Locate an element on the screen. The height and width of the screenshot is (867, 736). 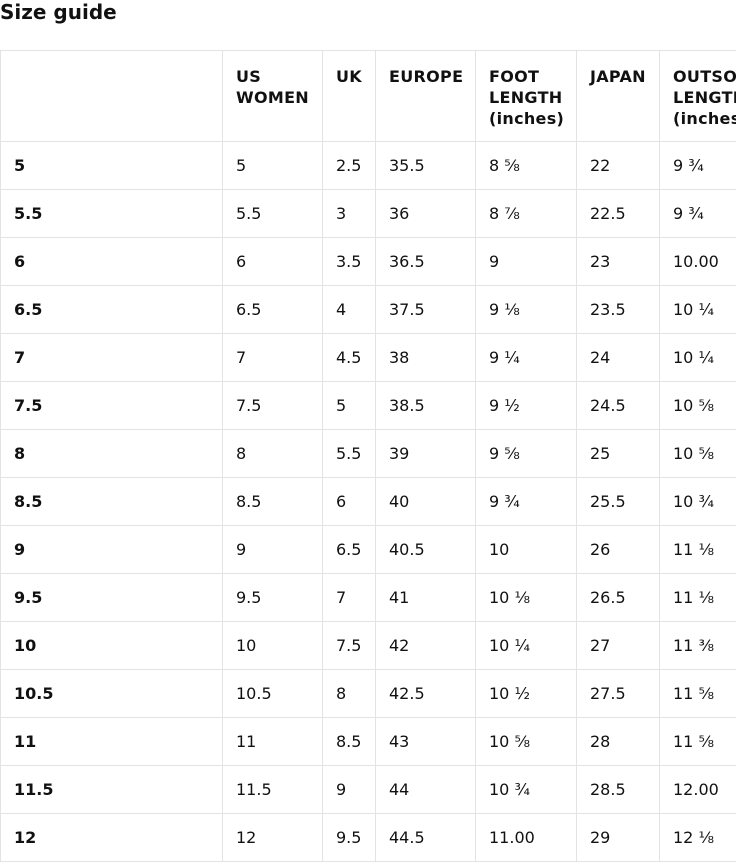
uk-cell: 6 is located at coordinates (349, 501).